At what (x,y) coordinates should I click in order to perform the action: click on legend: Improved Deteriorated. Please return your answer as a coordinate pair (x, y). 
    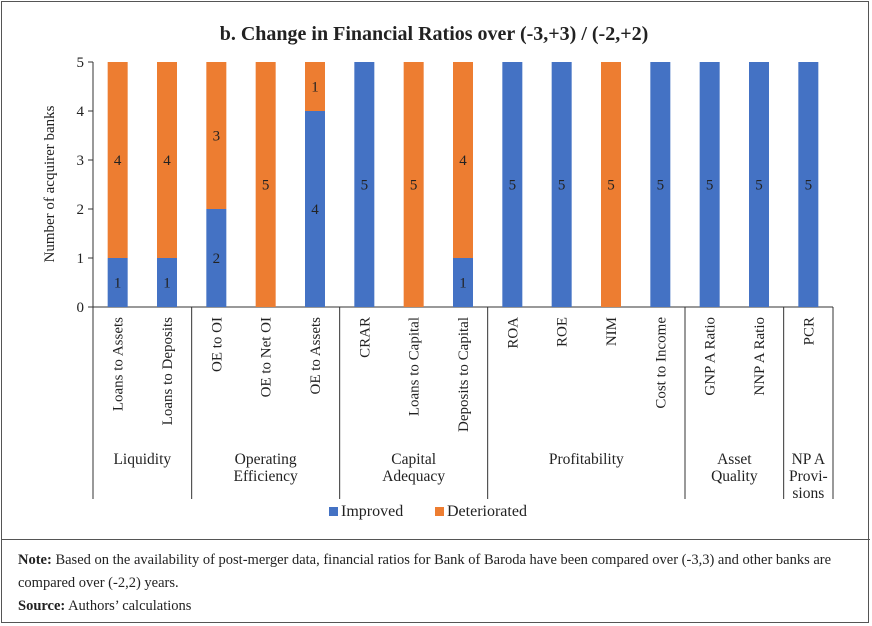
    Looking at the image, I should click on (428, 511).